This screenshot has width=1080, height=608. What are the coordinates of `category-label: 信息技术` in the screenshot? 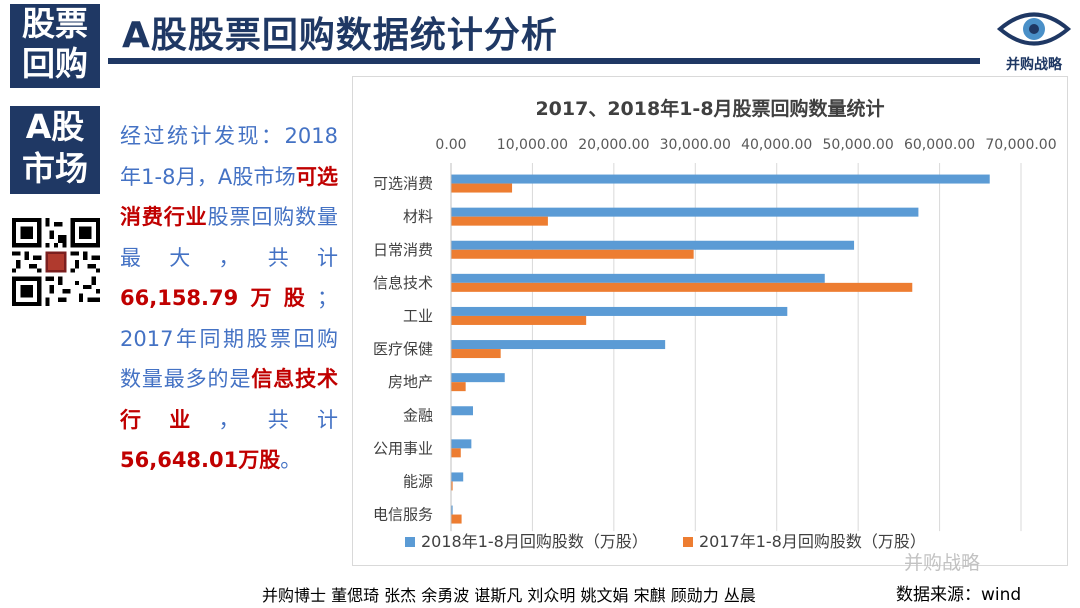 It's located at (403, 283).